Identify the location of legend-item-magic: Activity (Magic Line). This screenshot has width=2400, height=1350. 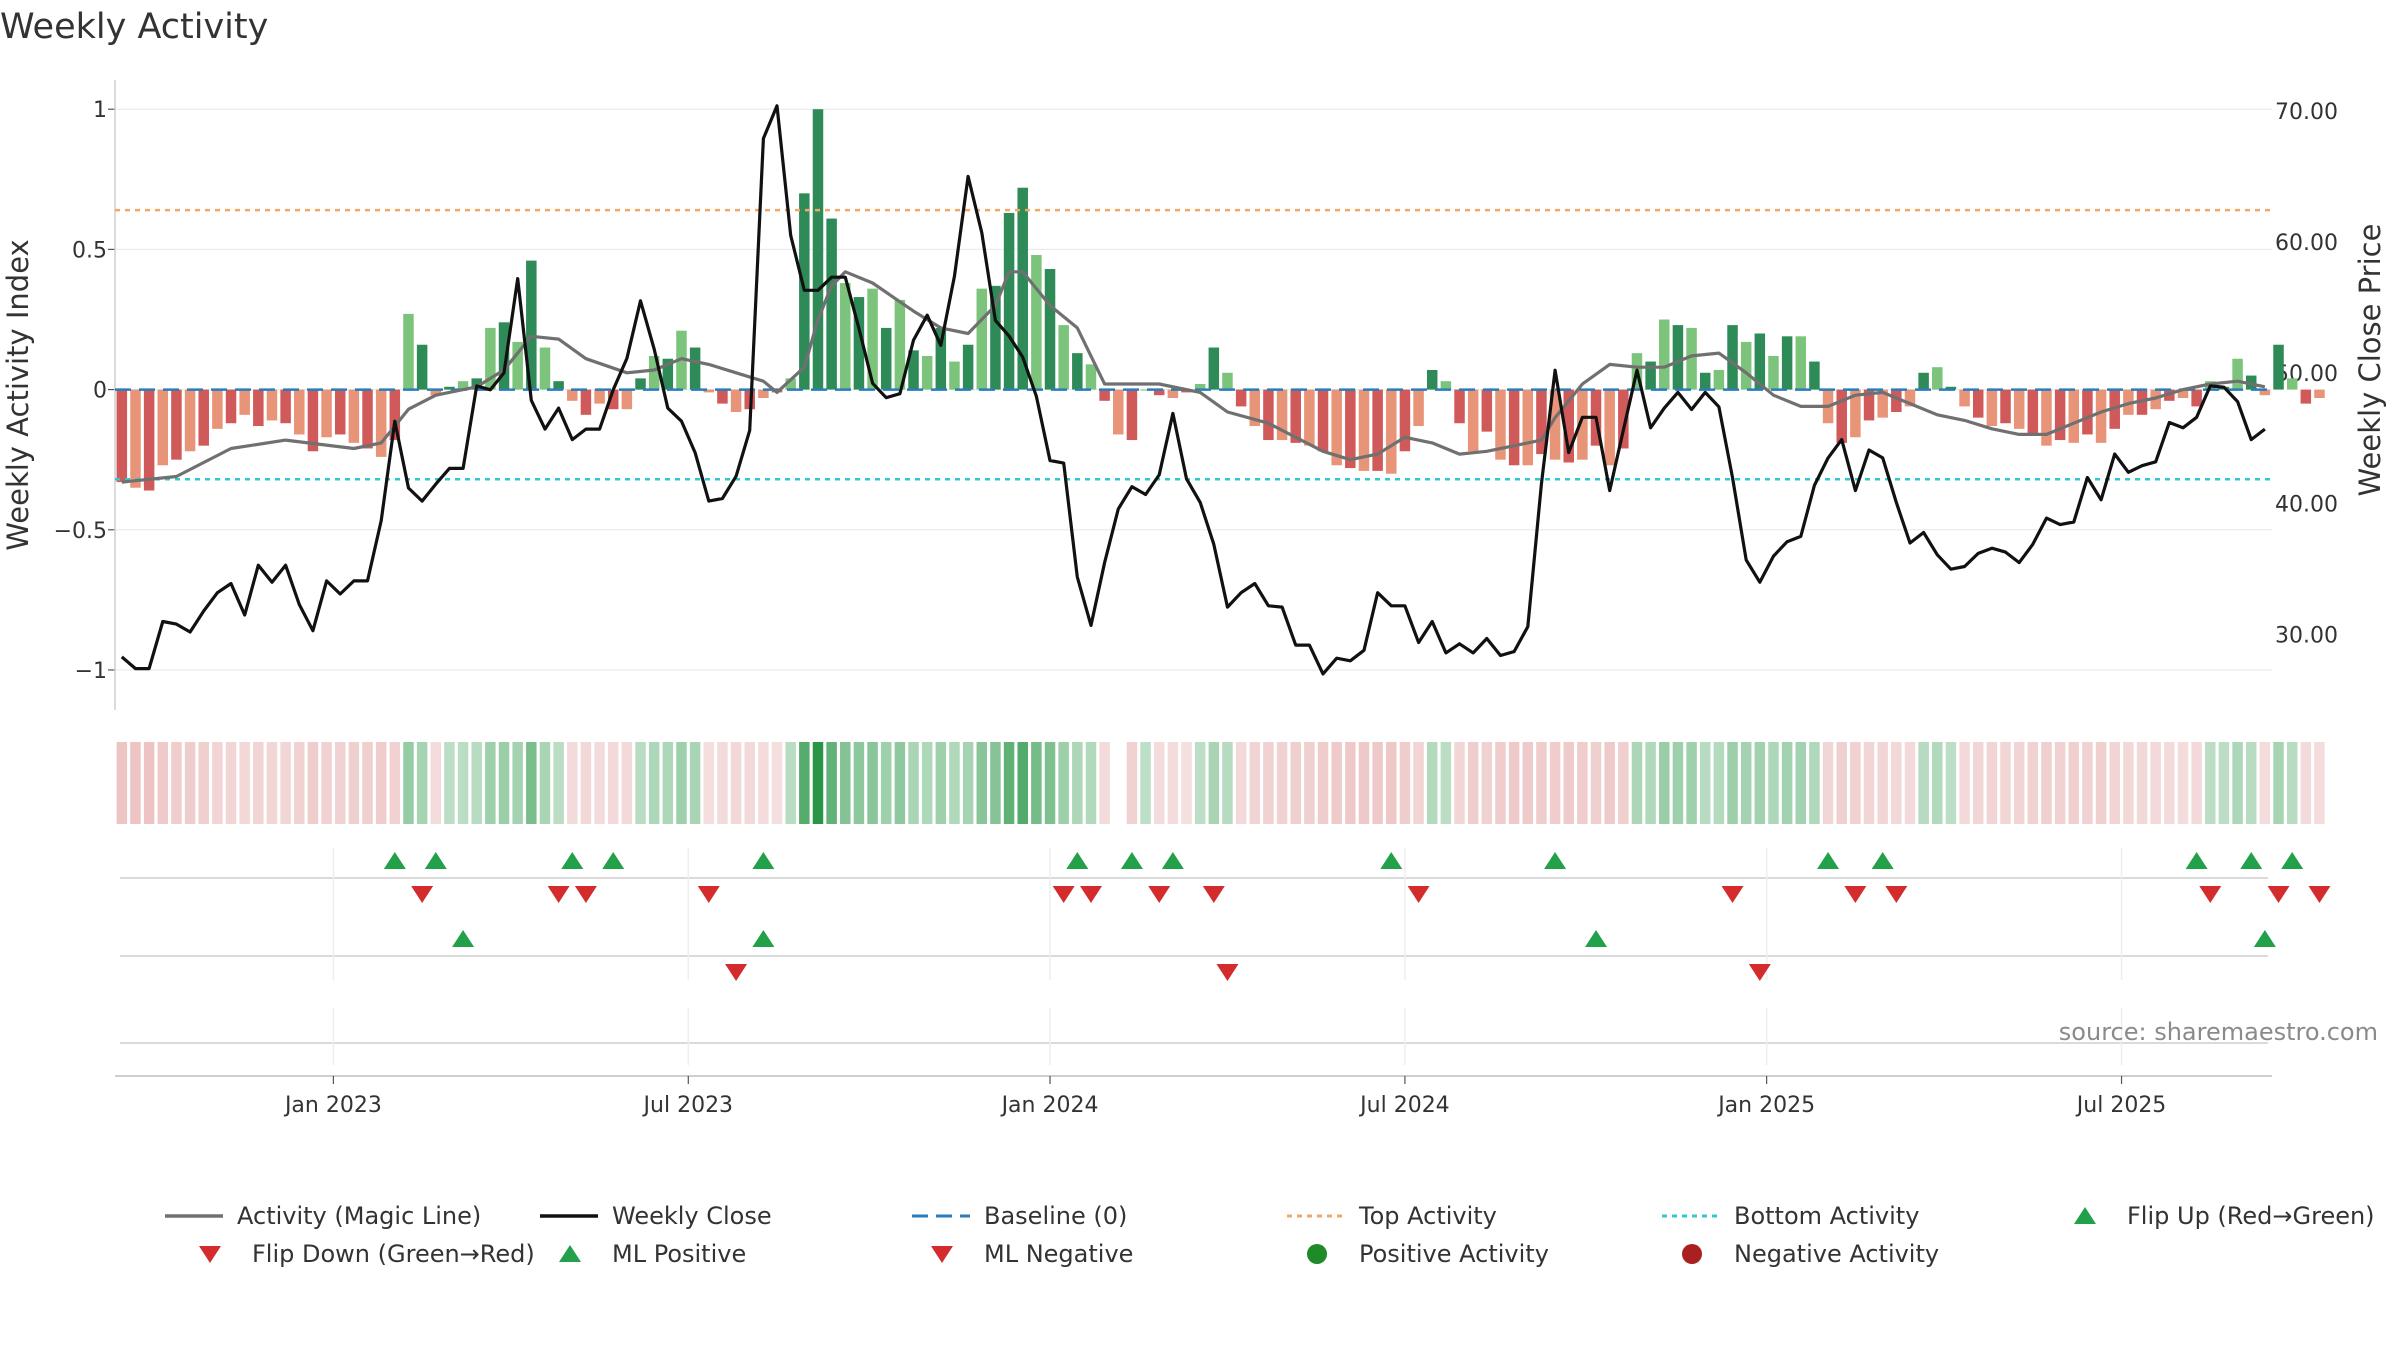
(323, 1216).